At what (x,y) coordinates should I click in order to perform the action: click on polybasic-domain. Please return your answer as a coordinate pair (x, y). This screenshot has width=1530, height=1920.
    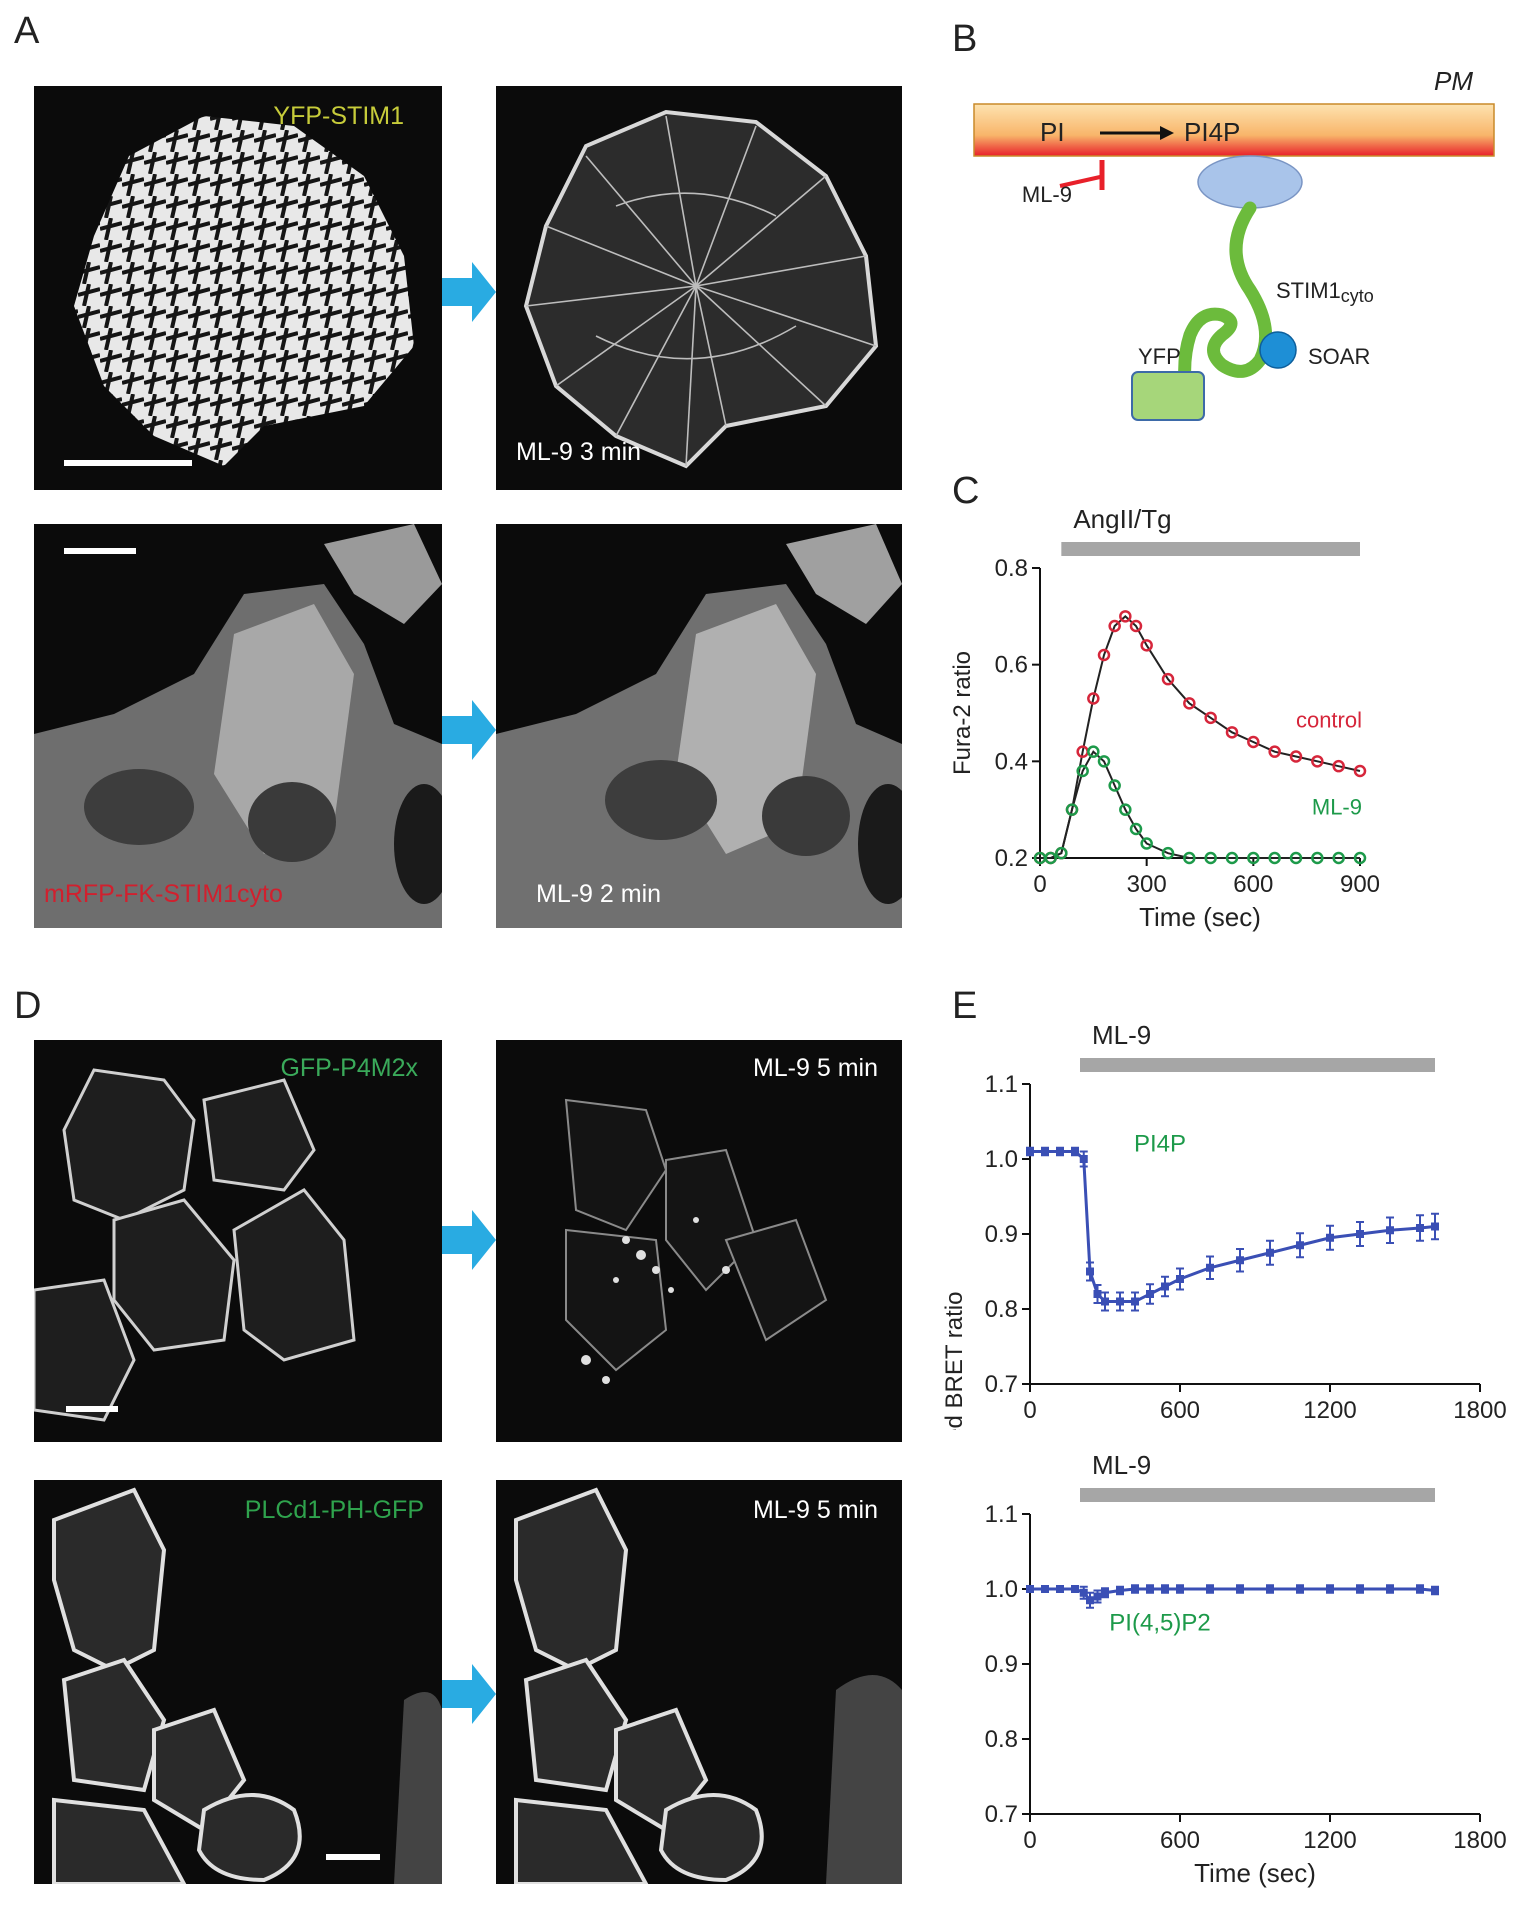
    Looking at the image, I should click on (1250, 182).